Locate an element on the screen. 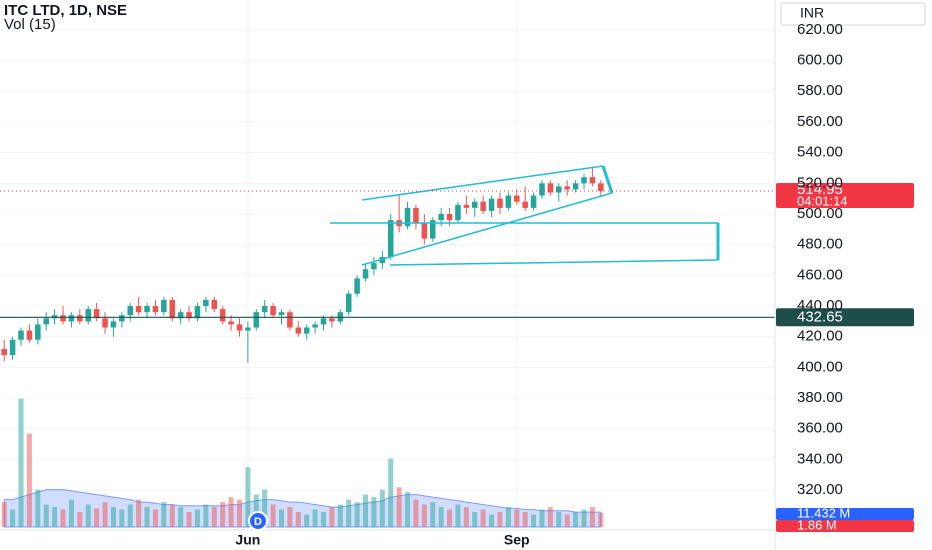 Image resolution: width=932 pixels, height=550 pixels. y-tick-label: 480.00 is located at coordinates (820, 244).